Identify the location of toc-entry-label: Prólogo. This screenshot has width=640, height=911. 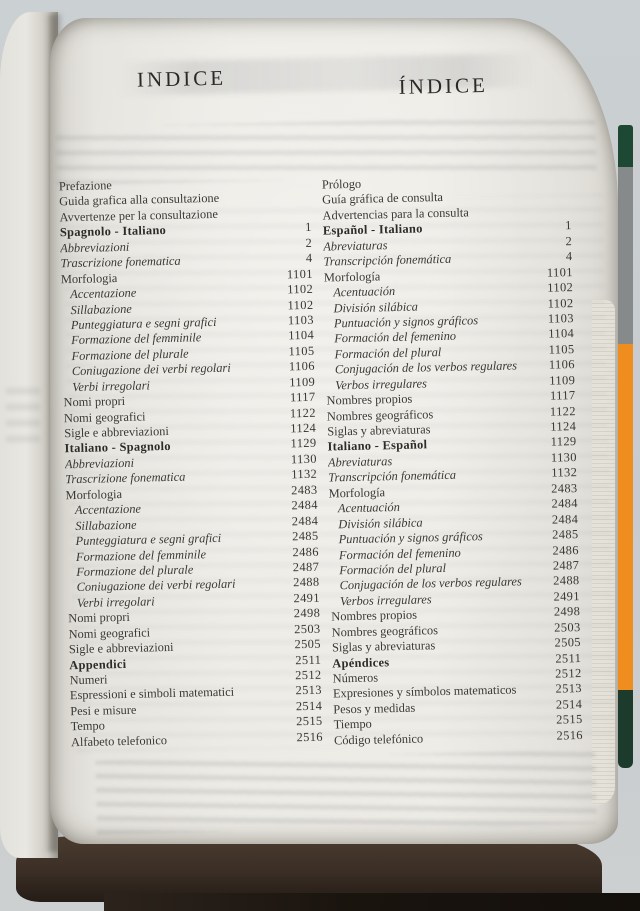
(341, 184).